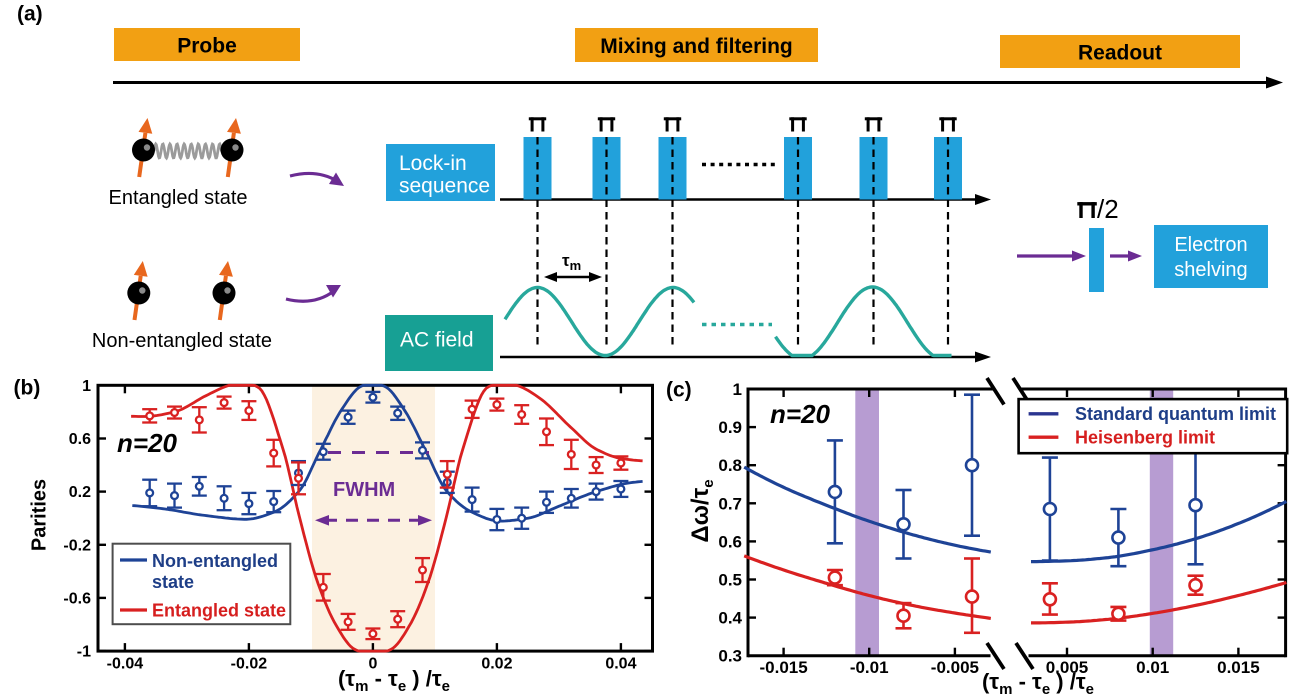  Describe the element at coordinates (869, 667) in the screenshot. I see `svg-text: -0.01` at that location.